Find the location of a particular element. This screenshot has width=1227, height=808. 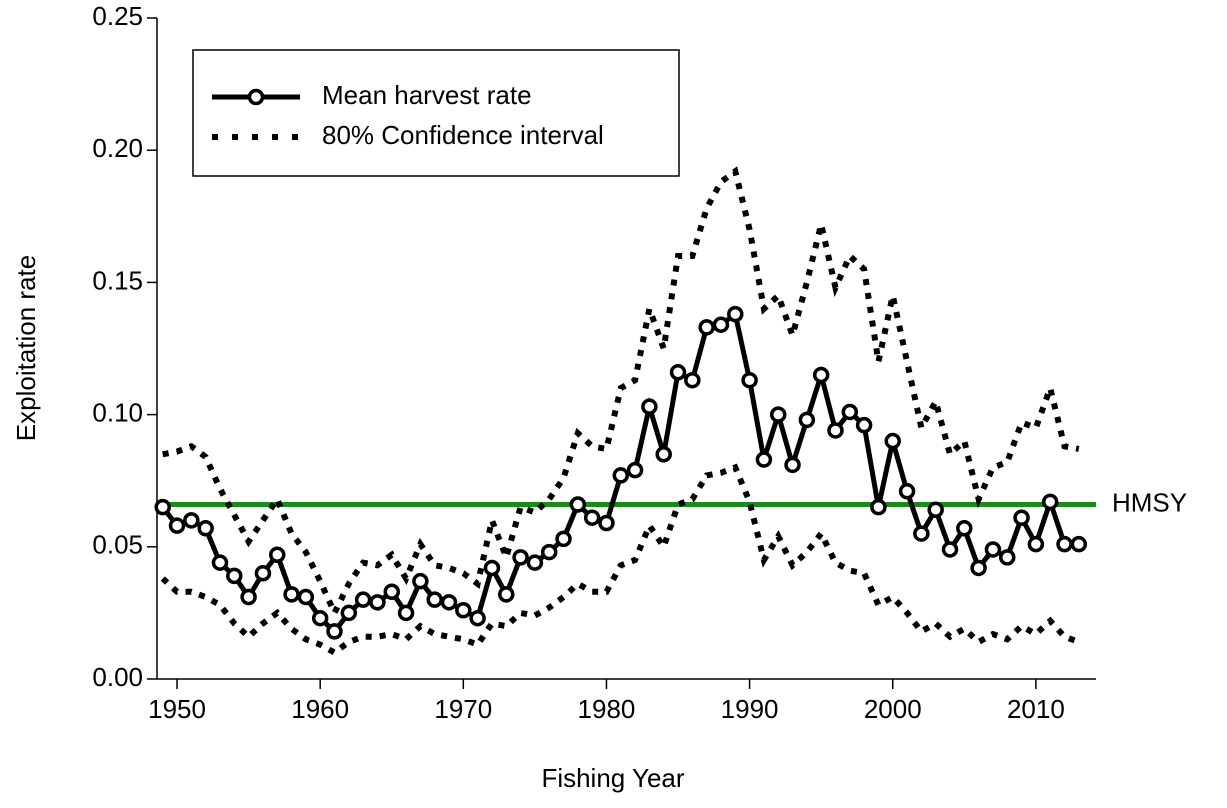

legend-label: 80% Confidence interval is located at coordinates (463, 135).